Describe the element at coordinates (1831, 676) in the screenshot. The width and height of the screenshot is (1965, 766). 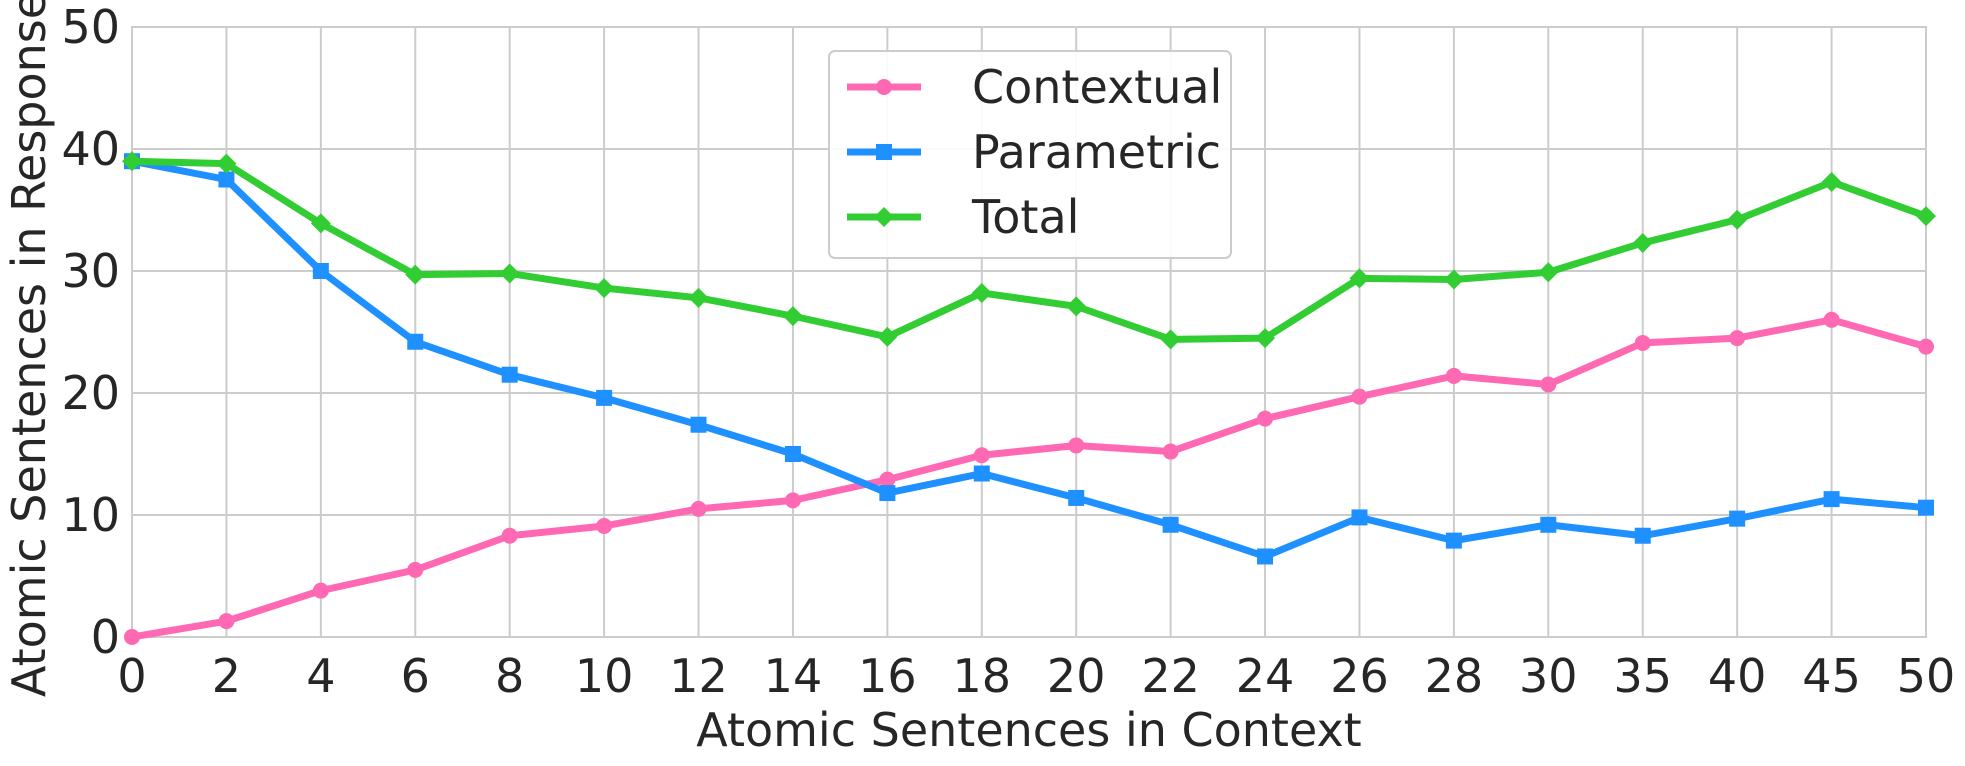
I see `x-tick-label: 45` at that location.